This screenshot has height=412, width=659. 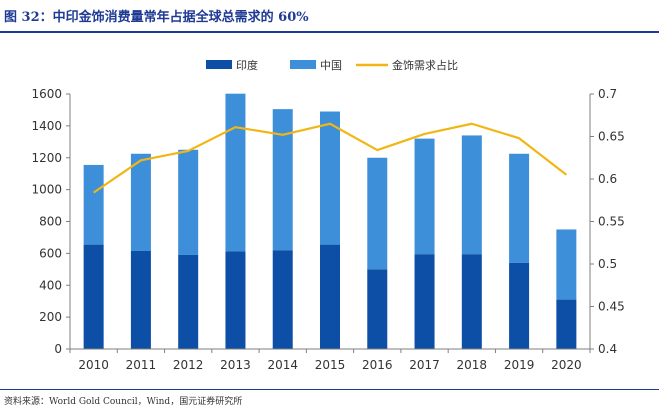 What do you see at coordinates (156, 17) in the screenshot?
I see `figure-title: 图 32：中印金饰消费量常年占据全球总需求的 60%` at bounding box center [156, 17].